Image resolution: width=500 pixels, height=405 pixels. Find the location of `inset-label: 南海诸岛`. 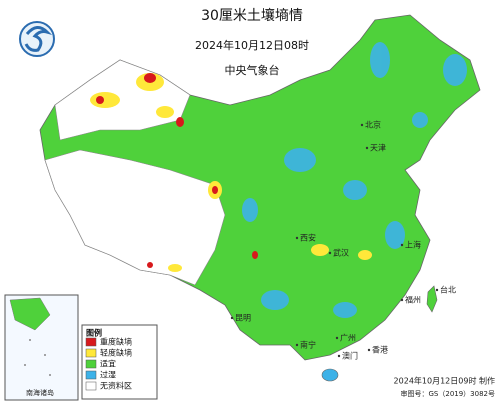

inset-label: 南海诸岛 is located at coordinates (40, 392).